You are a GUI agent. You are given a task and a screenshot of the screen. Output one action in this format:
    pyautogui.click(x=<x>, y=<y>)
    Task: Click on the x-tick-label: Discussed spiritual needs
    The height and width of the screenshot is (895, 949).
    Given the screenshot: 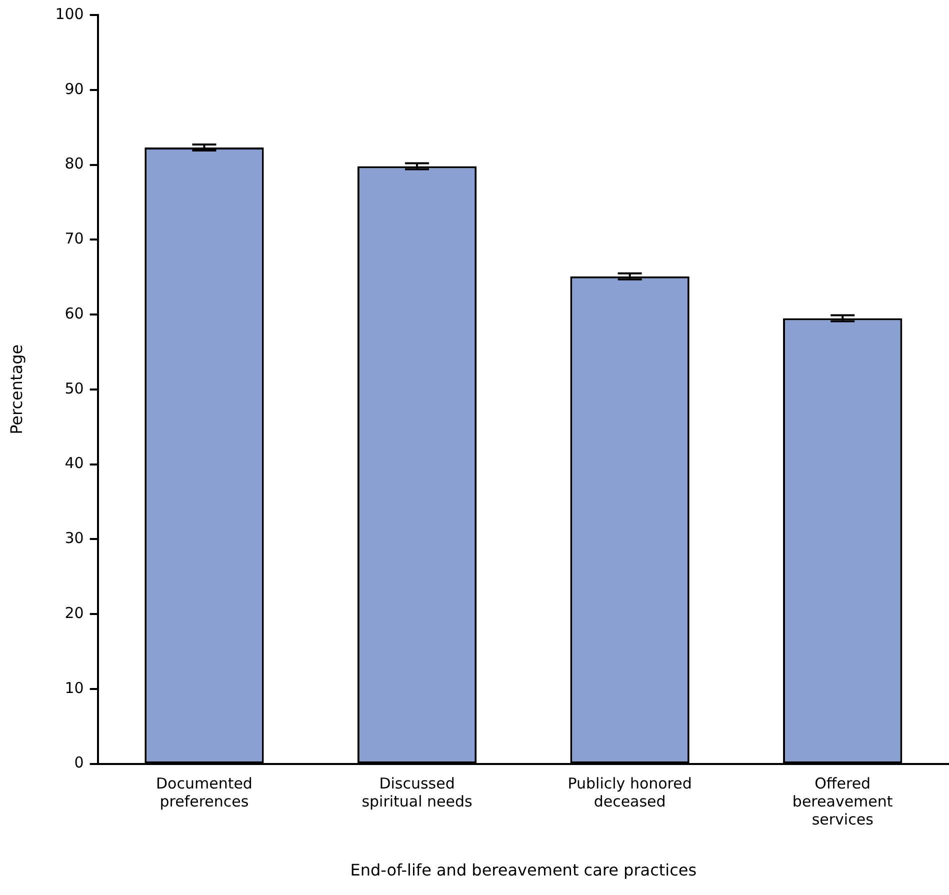 What is the action you would take?
    pyautogui.click(x=417, y=792)
    